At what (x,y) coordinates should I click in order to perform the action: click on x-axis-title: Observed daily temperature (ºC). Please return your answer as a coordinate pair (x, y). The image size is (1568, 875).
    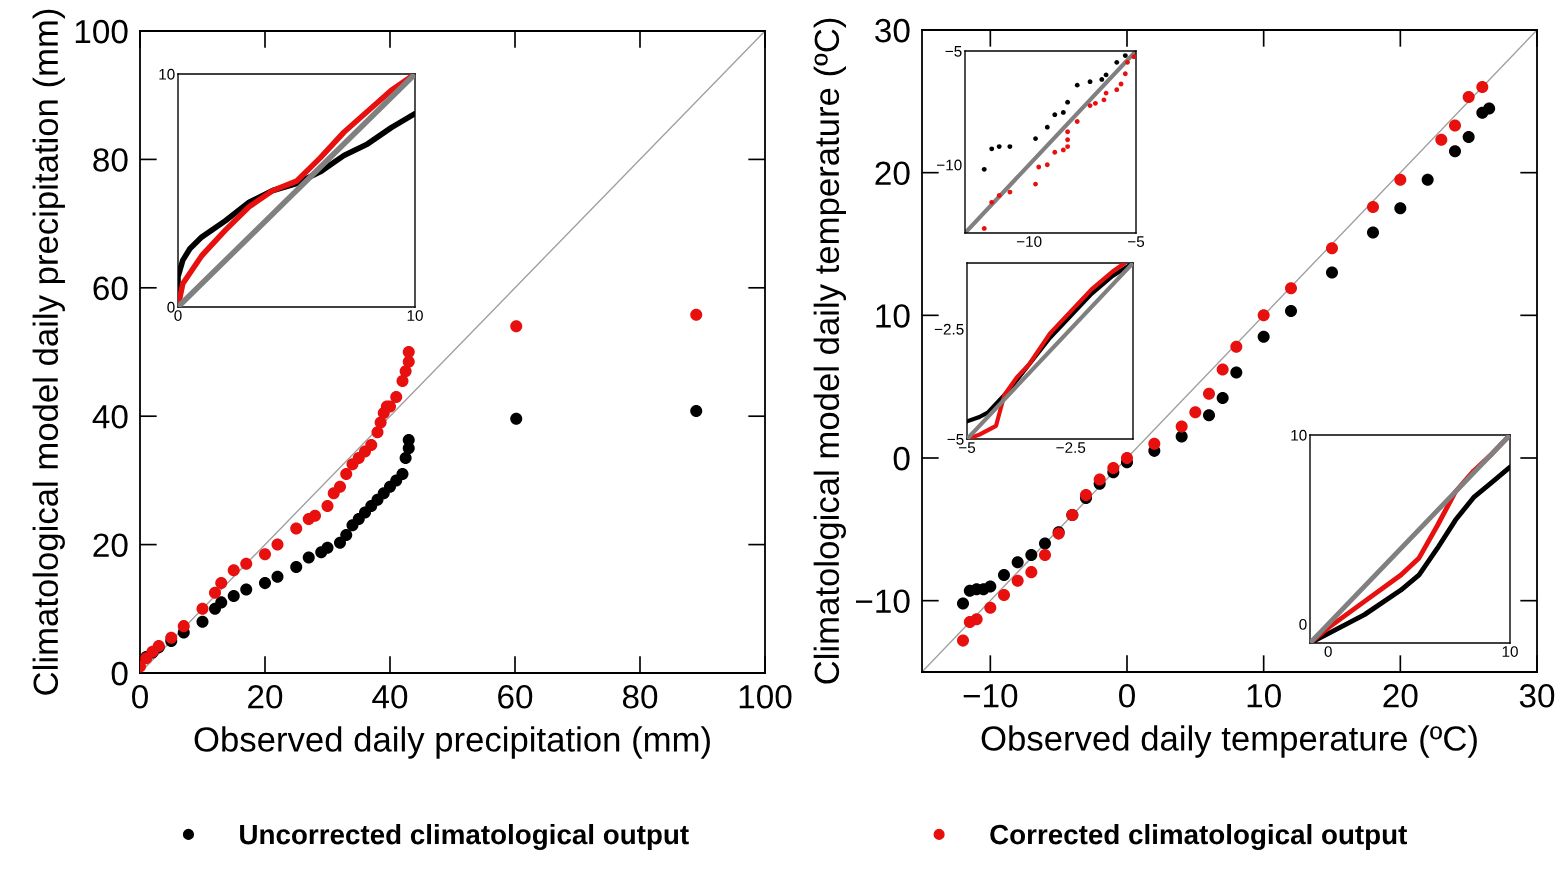
    Looking at the image, I should click on (1229, 741).